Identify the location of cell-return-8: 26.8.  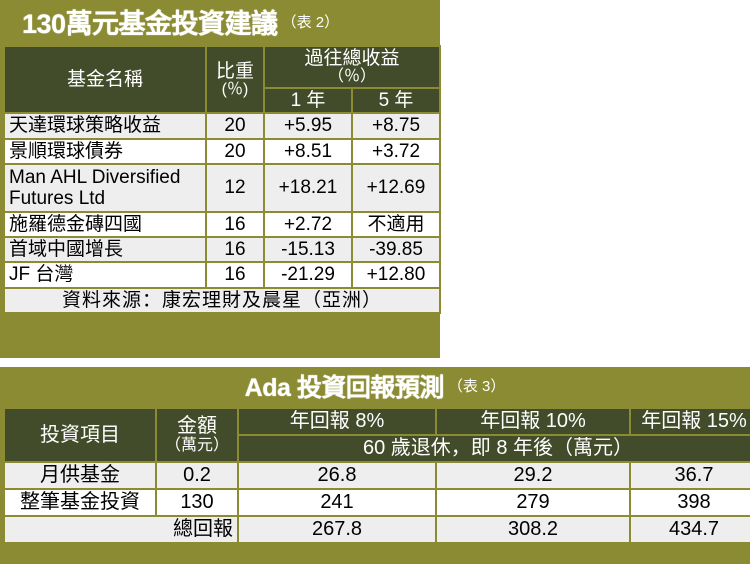
(337, 475).